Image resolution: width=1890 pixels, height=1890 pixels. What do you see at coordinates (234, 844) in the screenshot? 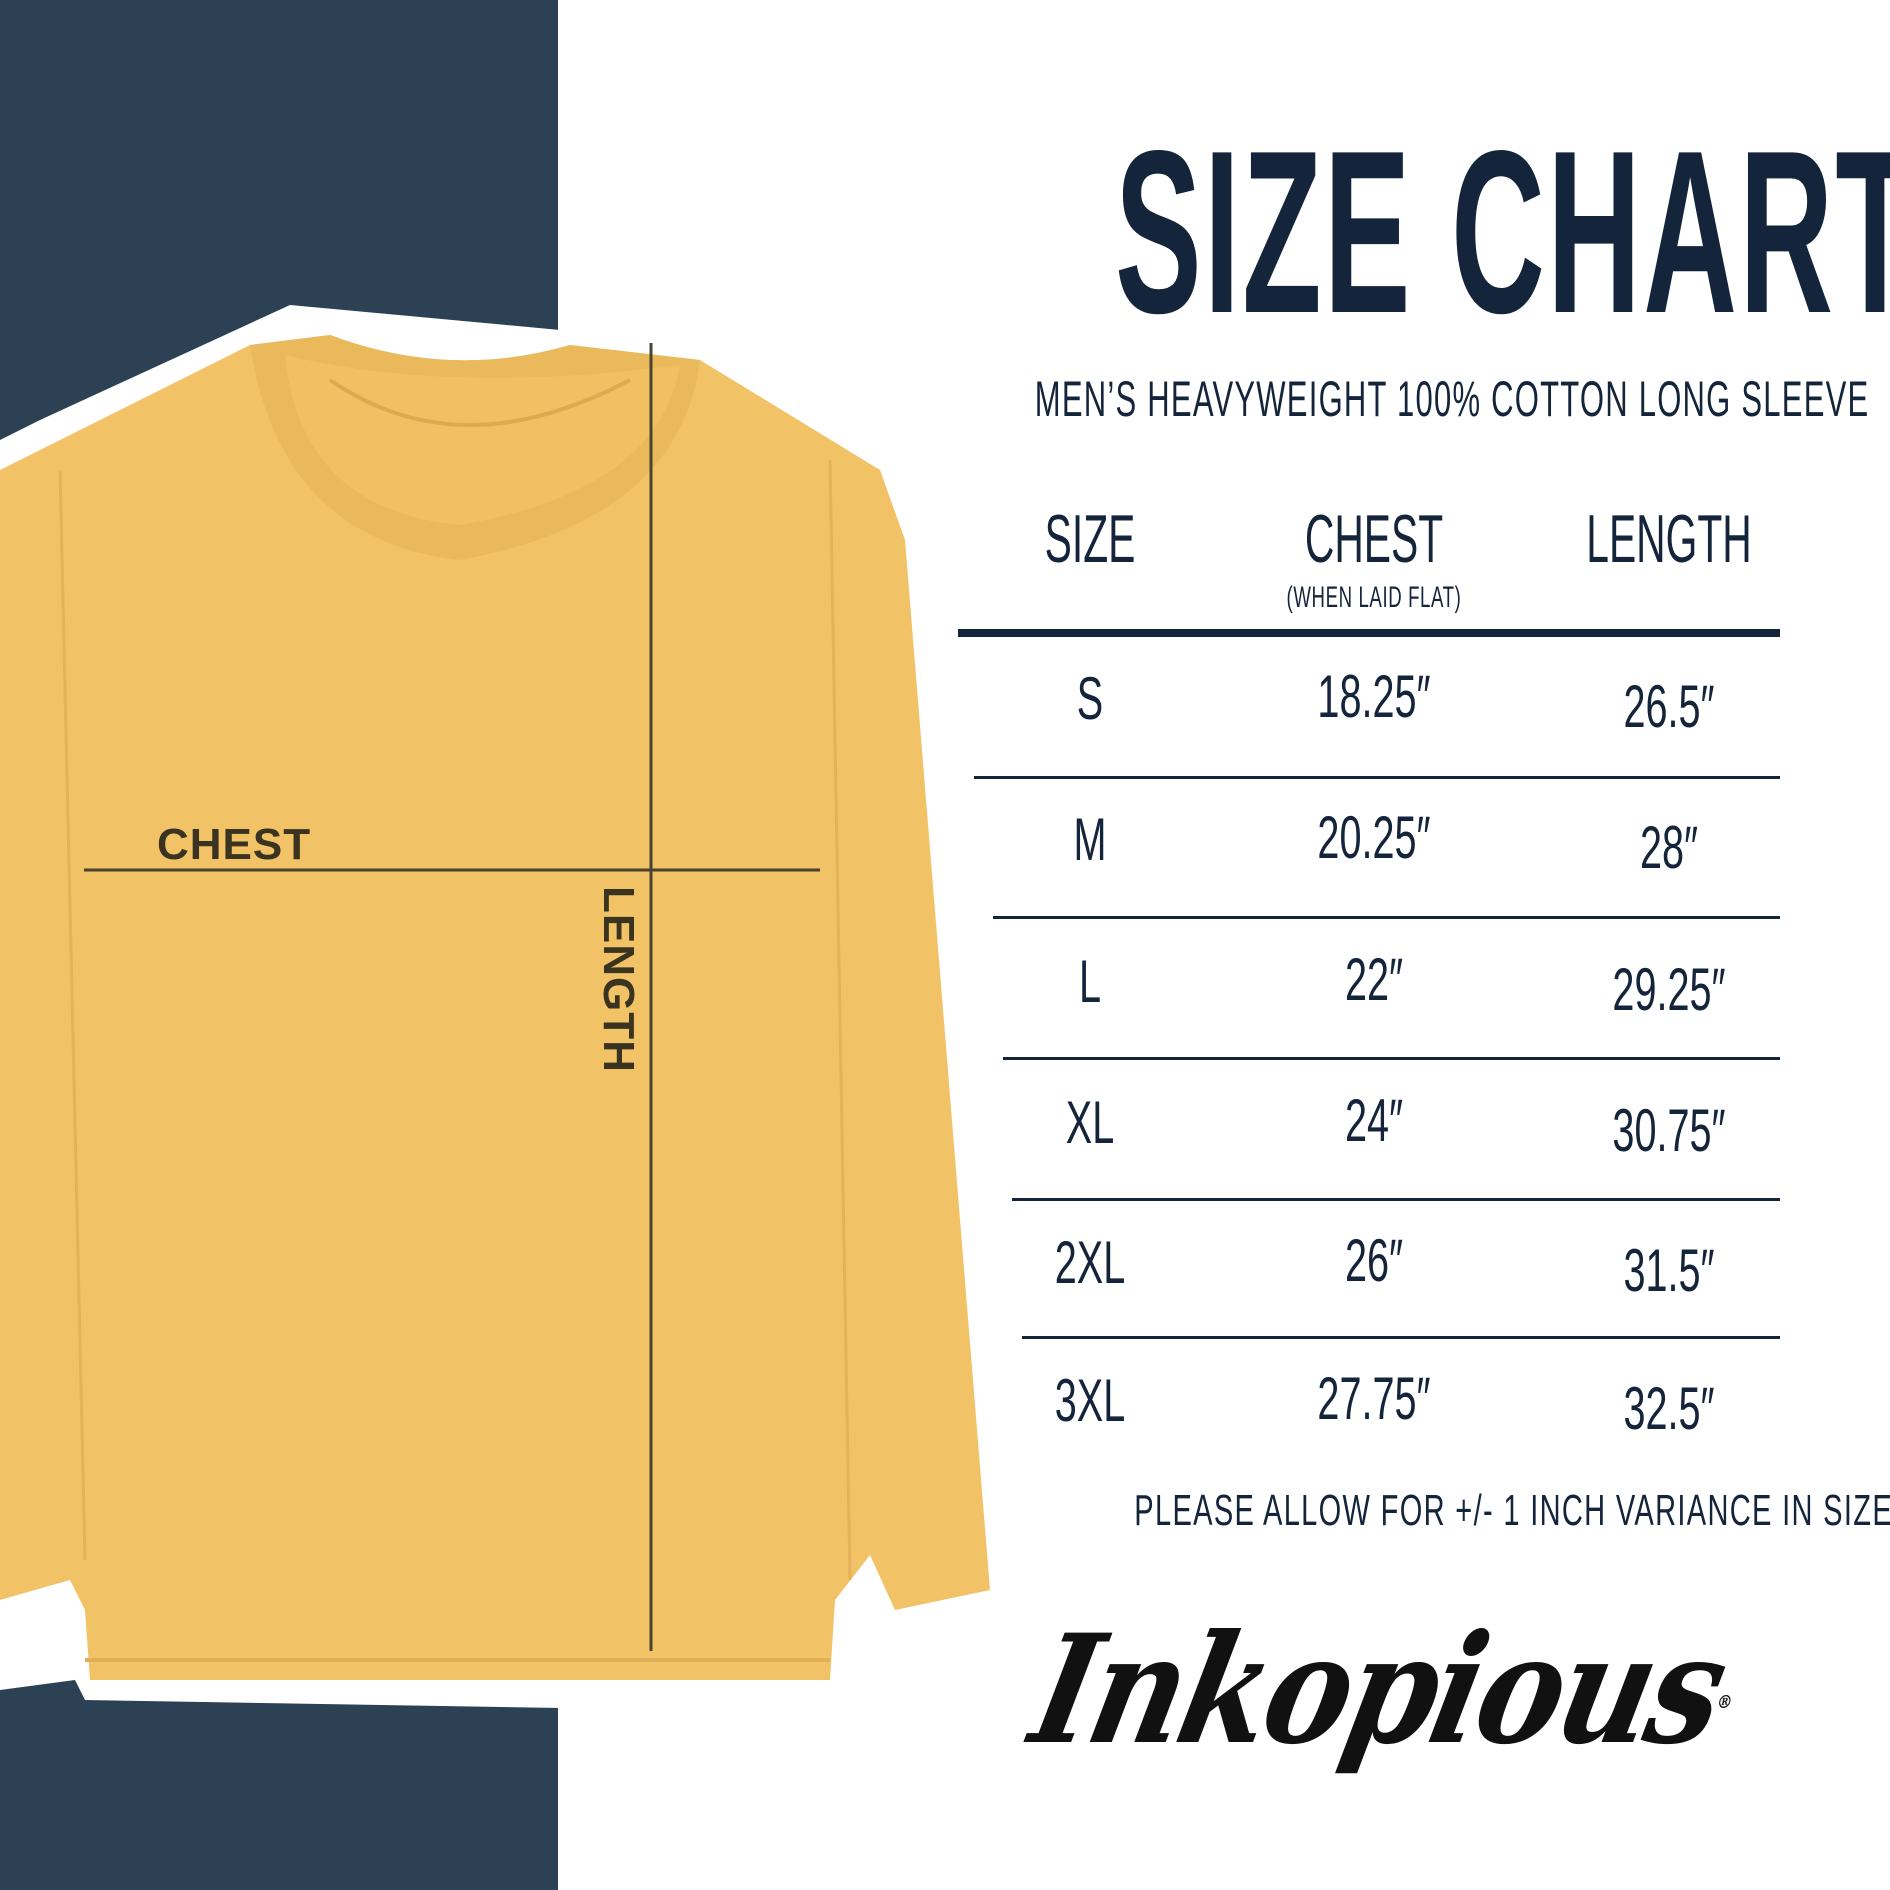
I see `chest-diagram-label: CHEST` at bounding box center [234, 844].